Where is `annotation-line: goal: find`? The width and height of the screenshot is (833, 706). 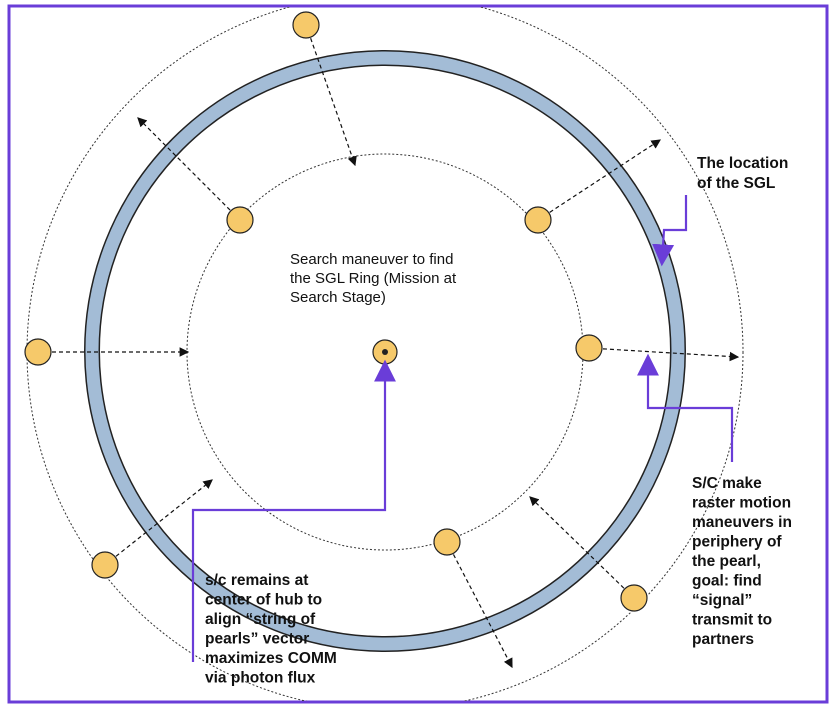
annotation-line: goal: find is located at coordinates (727, 581).